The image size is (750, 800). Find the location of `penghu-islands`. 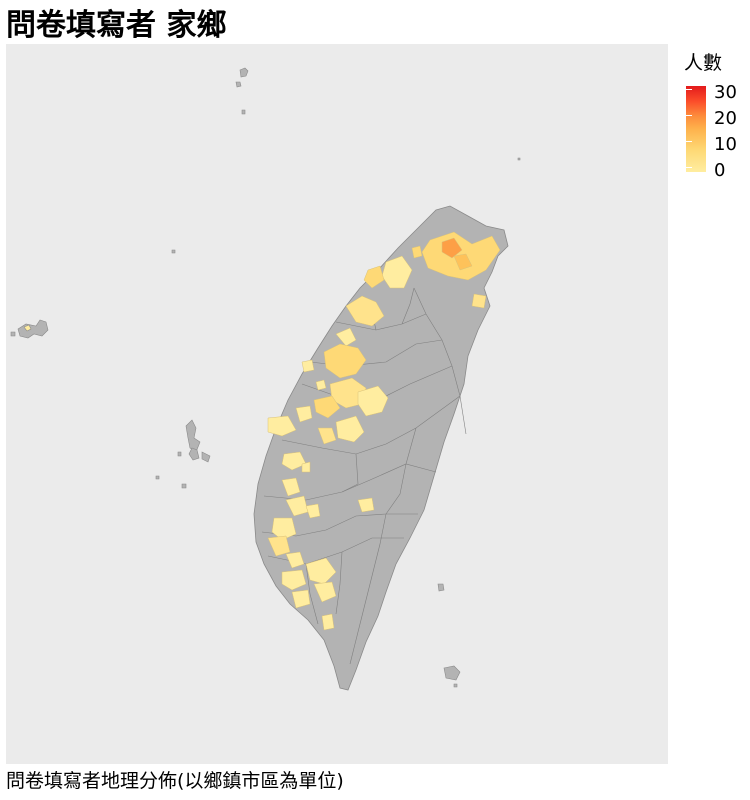

penghu-islands is located at coordinates (183, 369).